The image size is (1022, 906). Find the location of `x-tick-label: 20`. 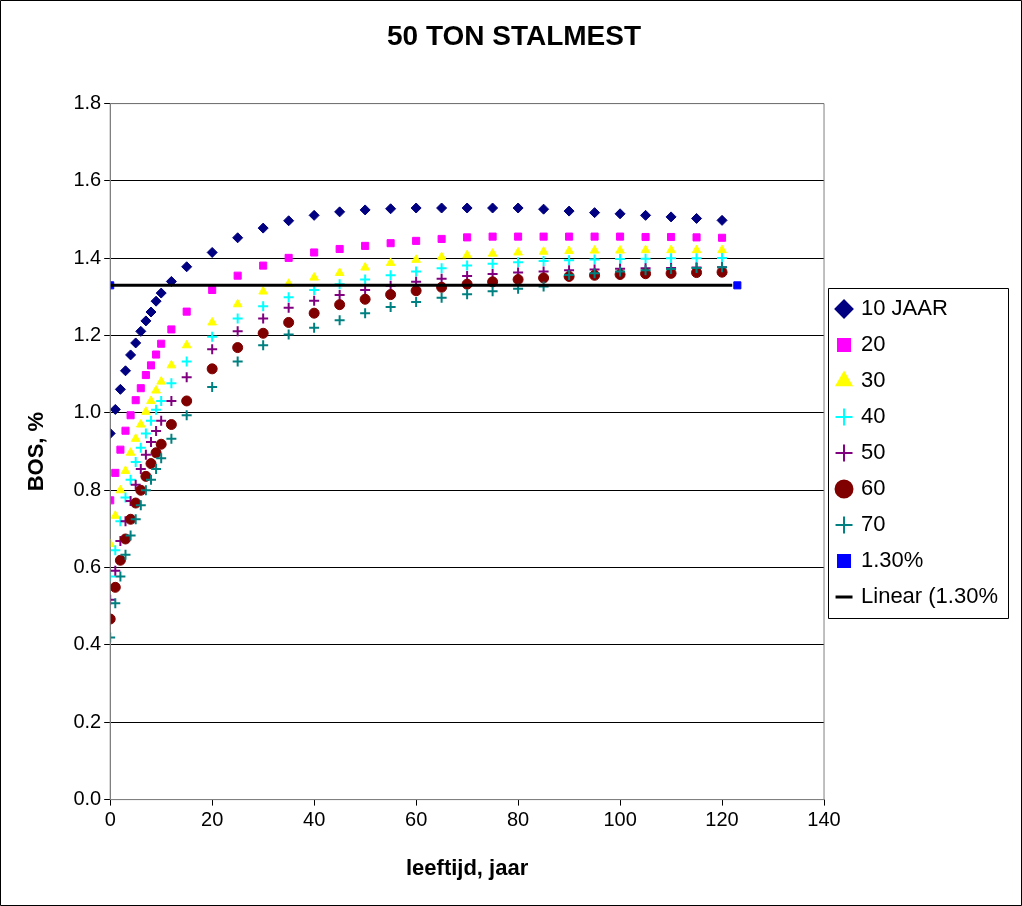

x-tick-label: 20 is located at coordinates (212, 819).